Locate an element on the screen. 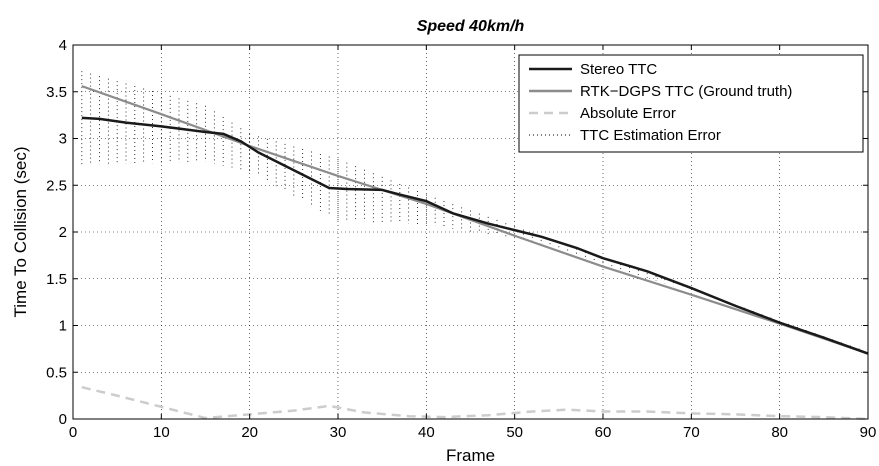 This screenshot has width=879, height=466. x-tick-label: 0 is located at coordinates (73, 432).